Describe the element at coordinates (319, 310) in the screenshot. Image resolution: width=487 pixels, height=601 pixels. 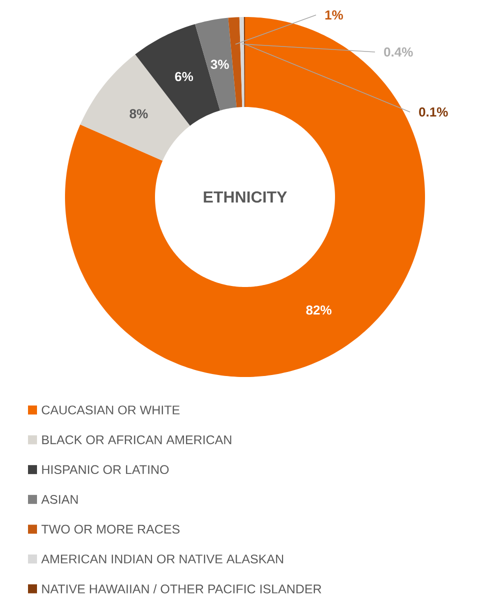
I see `data-label: 82%` at that location.